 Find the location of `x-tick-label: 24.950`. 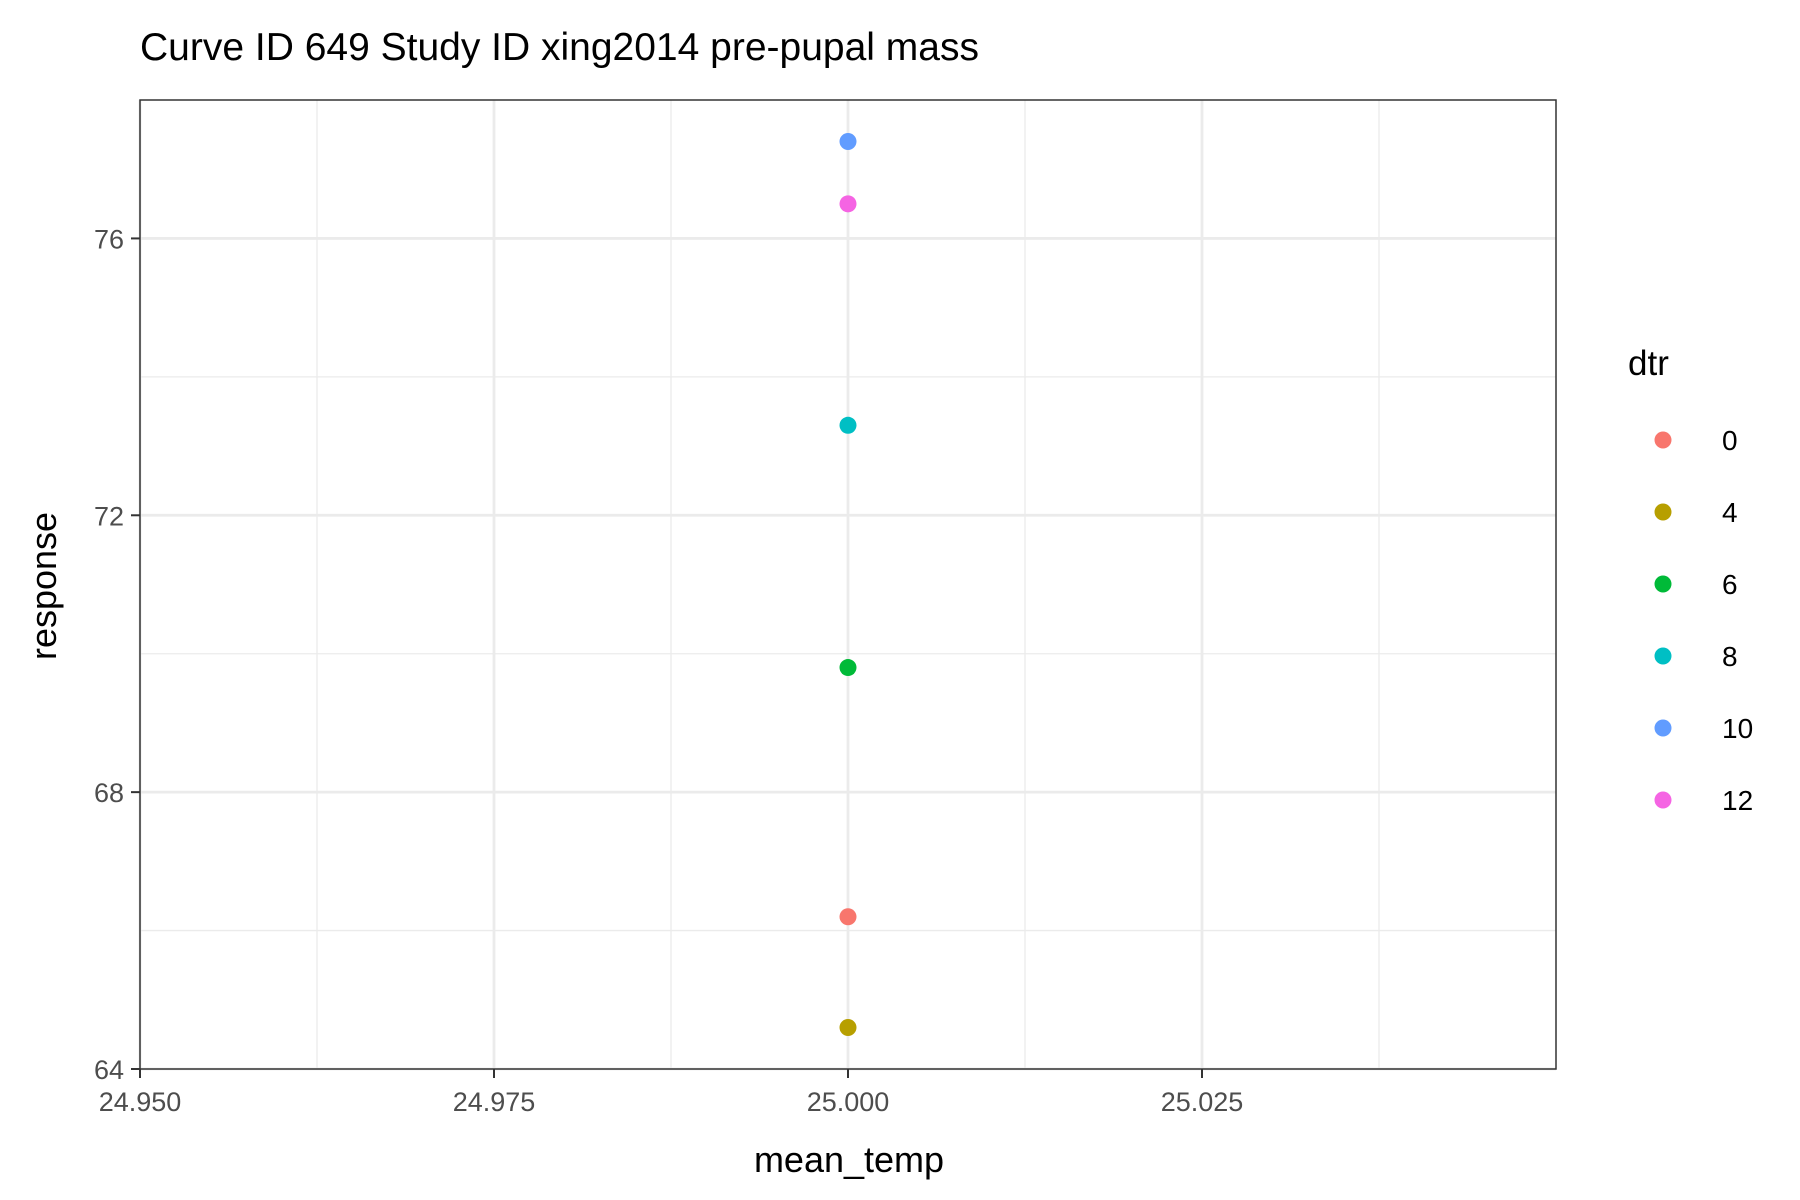

x-tick-label: 24.950 is located at coordinates (140, 1102).